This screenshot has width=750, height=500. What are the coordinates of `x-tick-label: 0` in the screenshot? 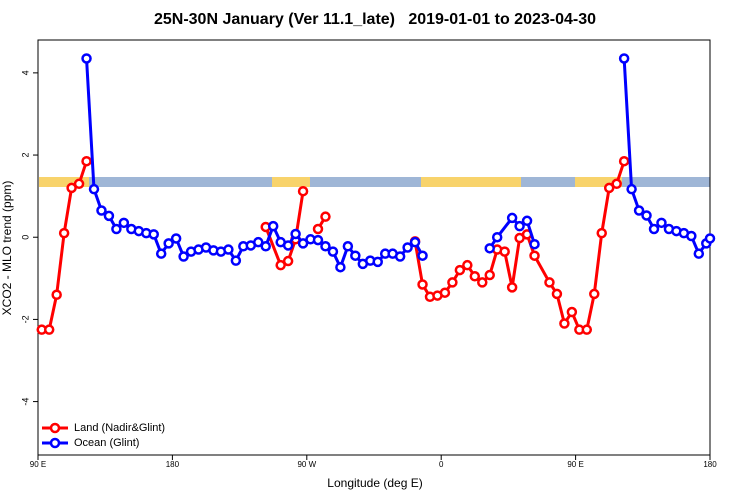 It's located at (441, 464).